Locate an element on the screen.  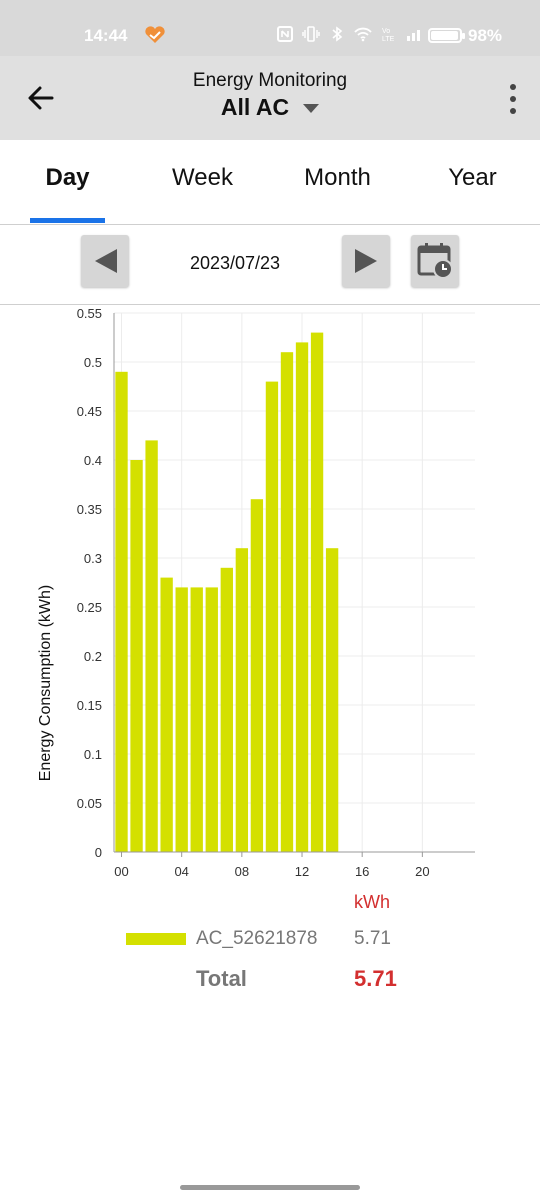
y-tick-label: 0.4 is located at coordinates (93, 460).